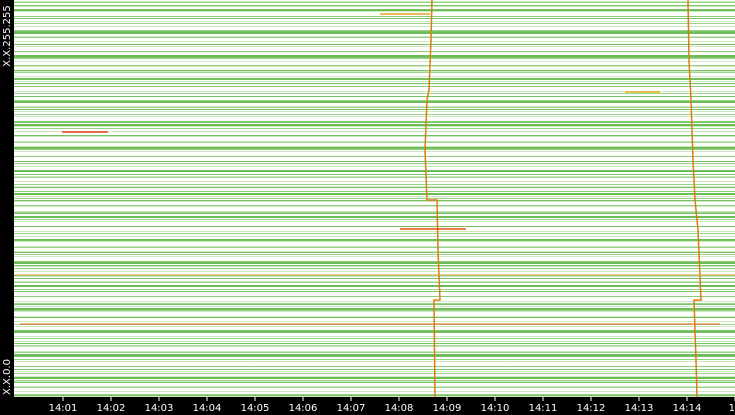 The height and width of the screenshot is (415, 735). I want to click on x-tick-label: 14, so click(732, 408).